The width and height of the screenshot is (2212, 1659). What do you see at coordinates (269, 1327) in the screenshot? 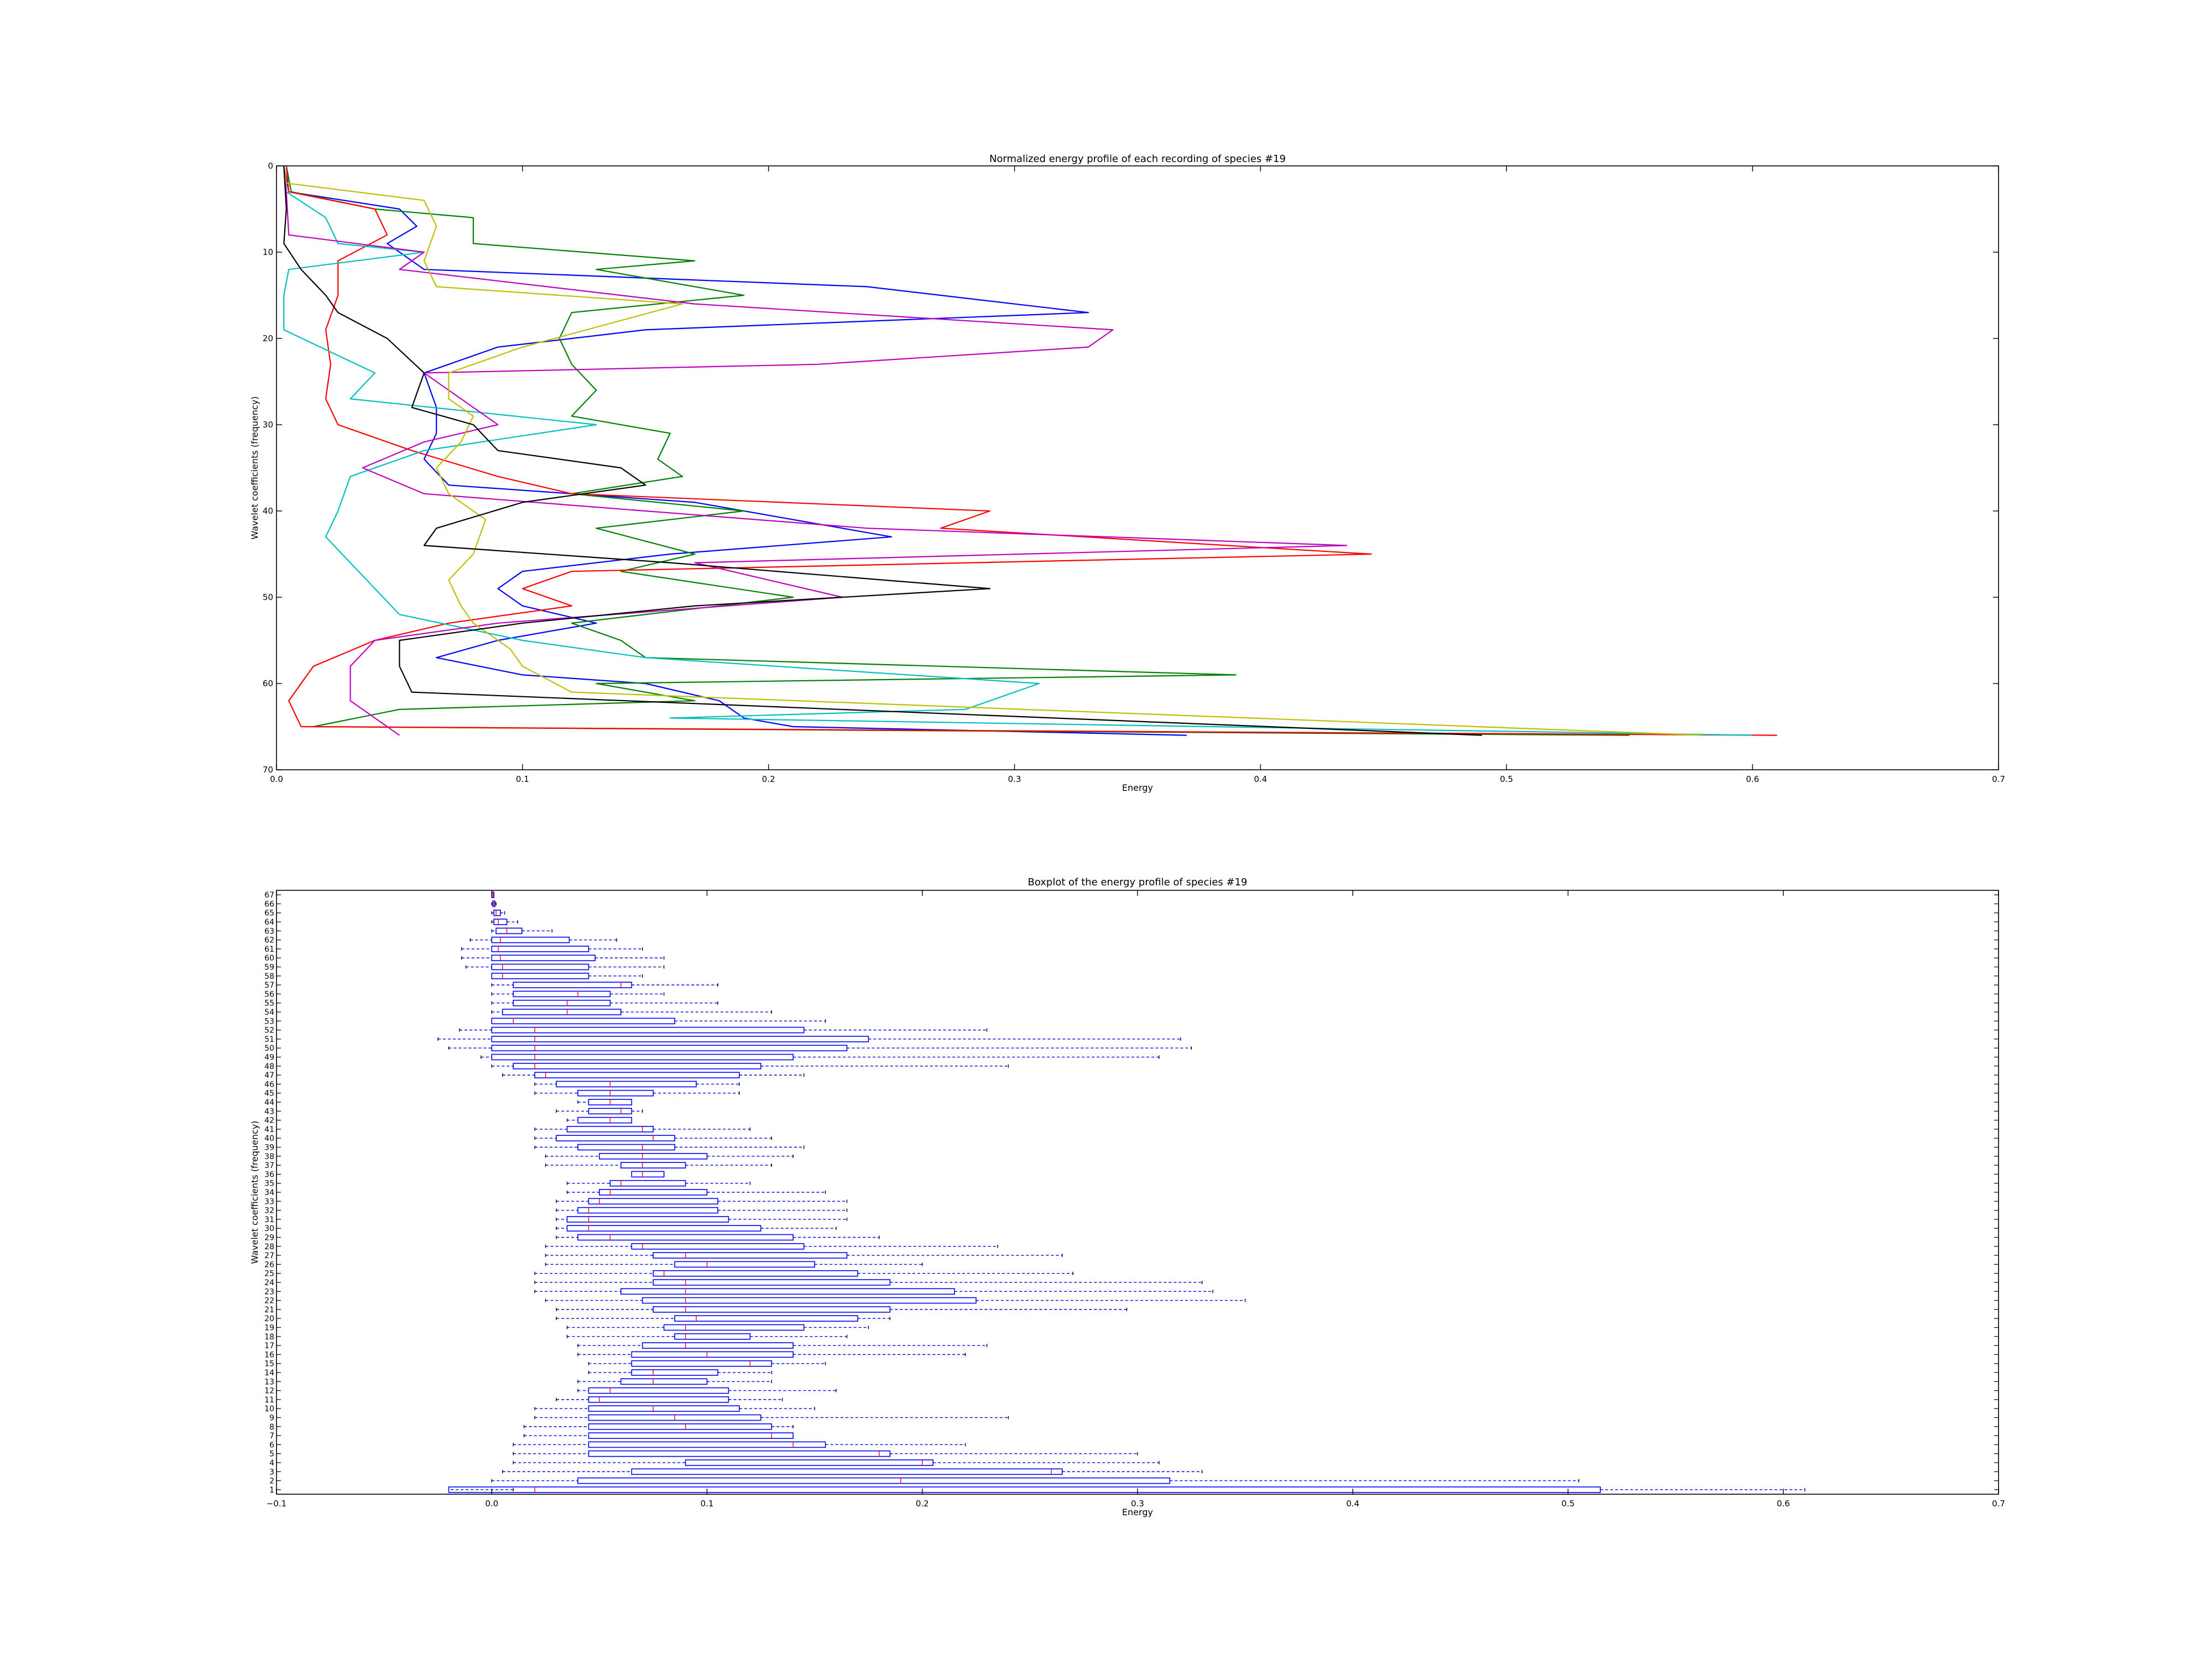
I see `y-tick-label: 19` at bounding box center [269, 1327].